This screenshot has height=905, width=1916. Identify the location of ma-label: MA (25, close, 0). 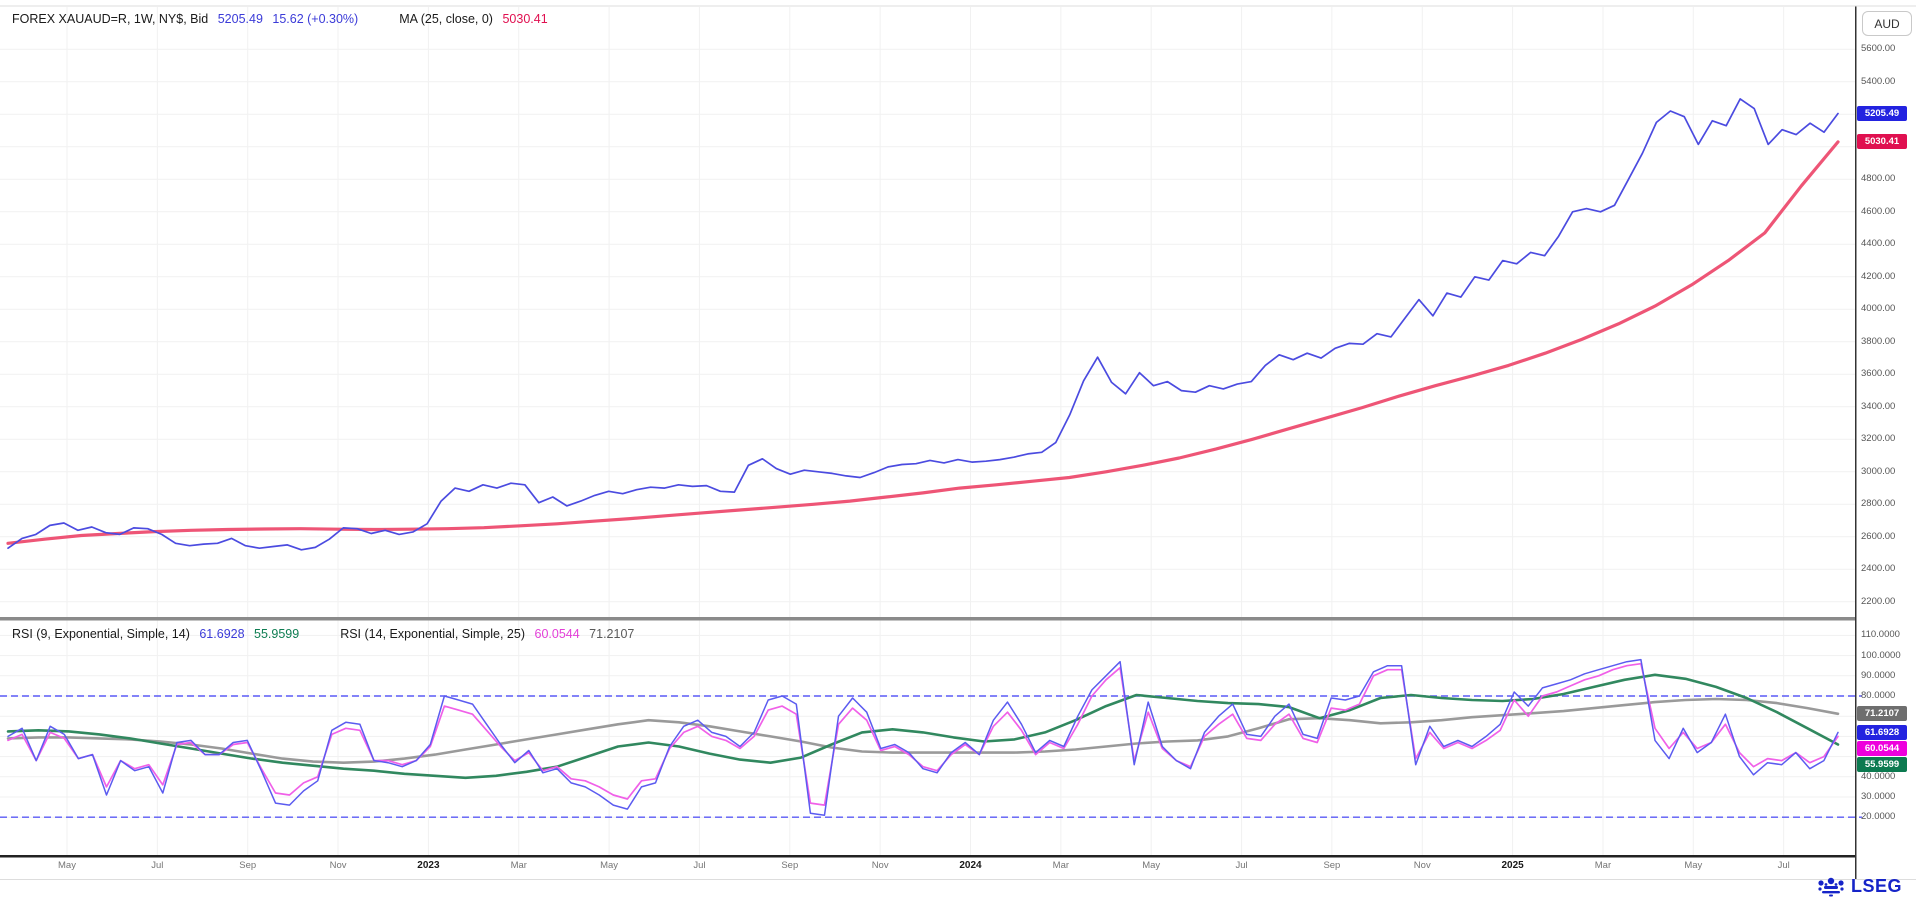
(446, 19).